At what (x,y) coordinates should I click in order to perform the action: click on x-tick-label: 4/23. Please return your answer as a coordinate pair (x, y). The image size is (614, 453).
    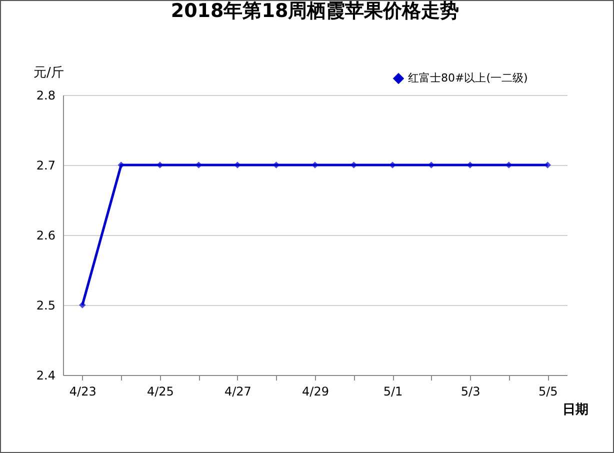
    Looking at the image, I should click on (82, 391).